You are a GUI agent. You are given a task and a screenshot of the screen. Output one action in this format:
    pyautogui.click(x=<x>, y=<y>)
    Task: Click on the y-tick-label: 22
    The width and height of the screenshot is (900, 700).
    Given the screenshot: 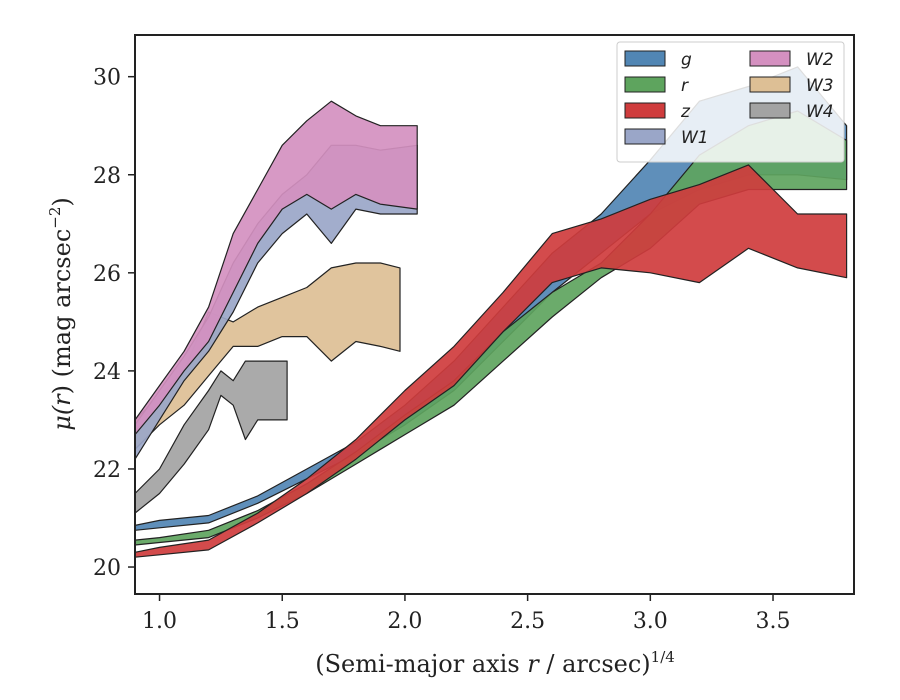 What is the action you would take?
    pyautogui.click(x=107, y=470)
    